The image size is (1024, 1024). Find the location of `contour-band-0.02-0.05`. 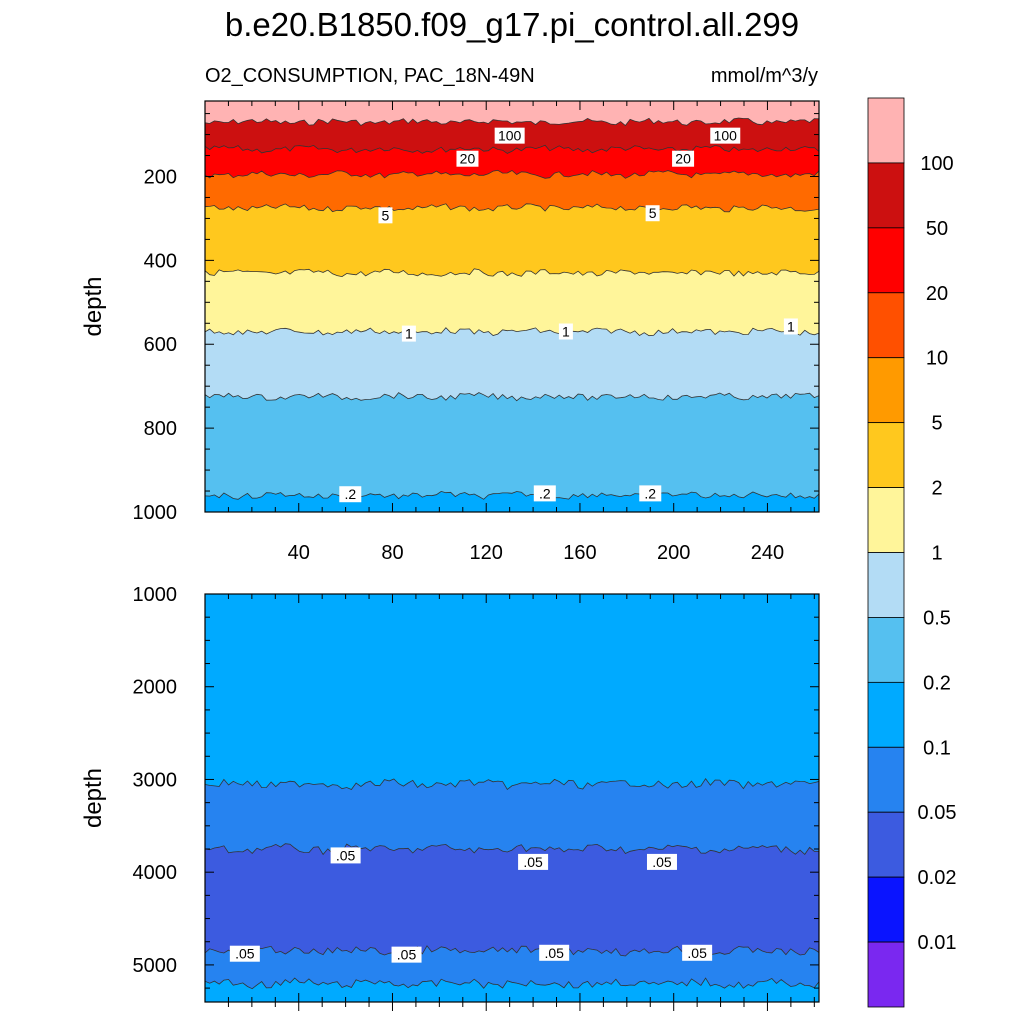

contour-band-0.02-0.05 is located at coordinates (512, 900).